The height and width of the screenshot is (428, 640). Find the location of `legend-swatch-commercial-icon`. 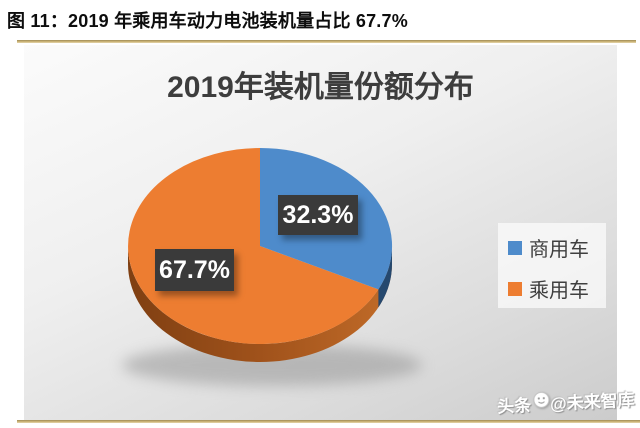

legend-swatch-commercial-icon is located at coordinates (515, 247).